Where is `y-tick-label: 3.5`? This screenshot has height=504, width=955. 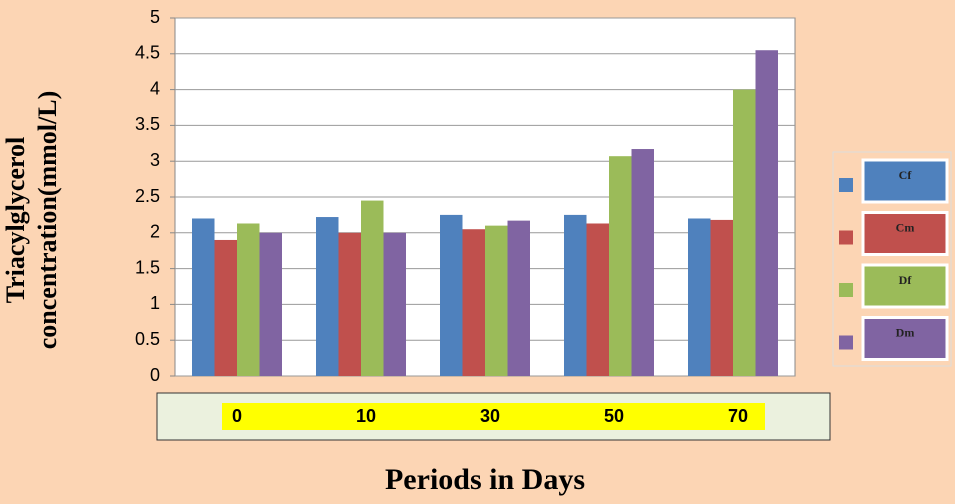
y-tick-label: 3.5 is located at coordinates (147, 124).